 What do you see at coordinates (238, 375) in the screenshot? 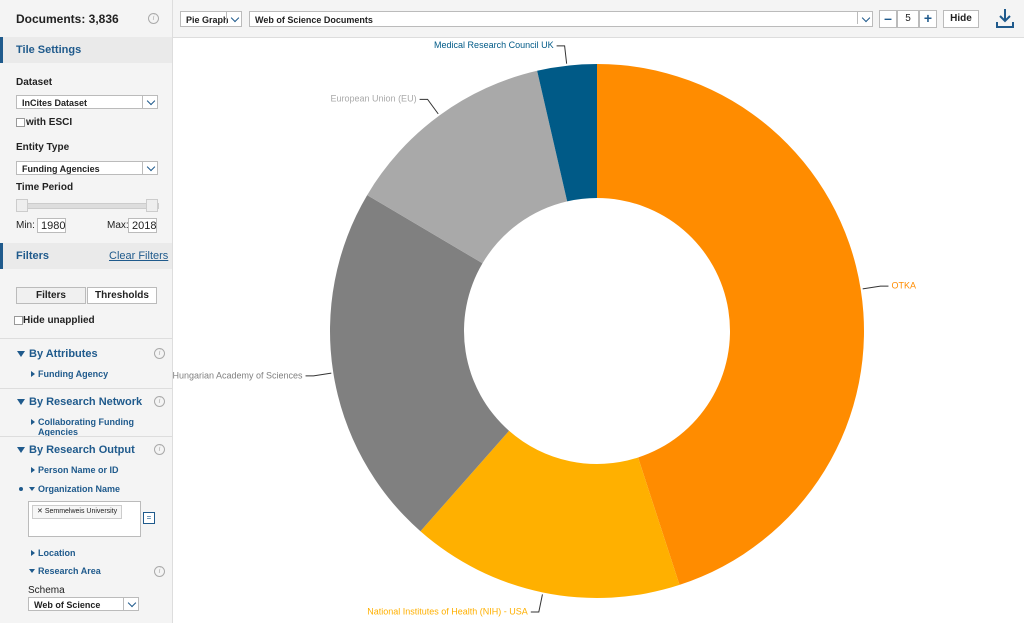
I see `slice-label: Hungarian Academy of Sciences` at bounding box center [238, 375].